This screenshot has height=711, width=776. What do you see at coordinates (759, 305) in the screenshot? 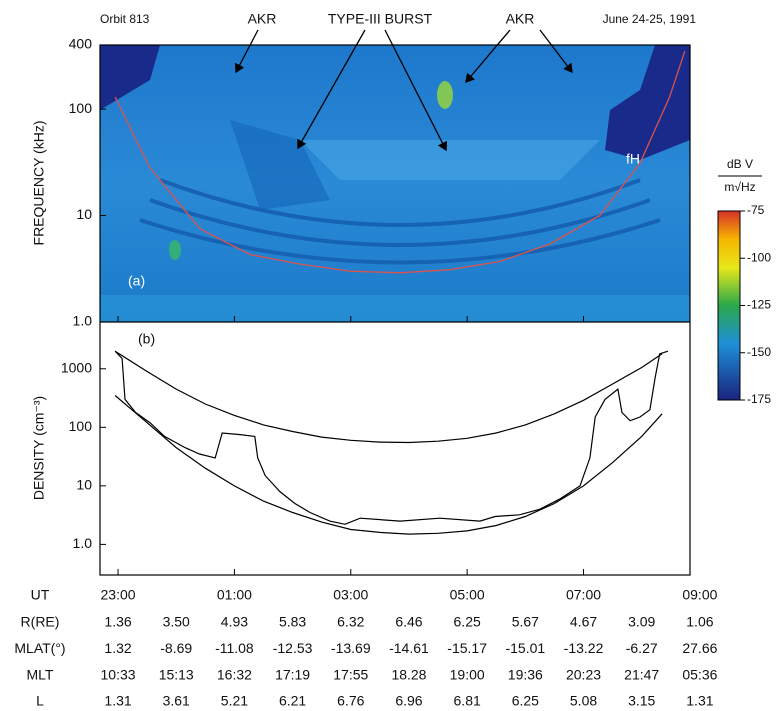
I see `colorbar-tick-label: -125` at bounding box center [759, 305].